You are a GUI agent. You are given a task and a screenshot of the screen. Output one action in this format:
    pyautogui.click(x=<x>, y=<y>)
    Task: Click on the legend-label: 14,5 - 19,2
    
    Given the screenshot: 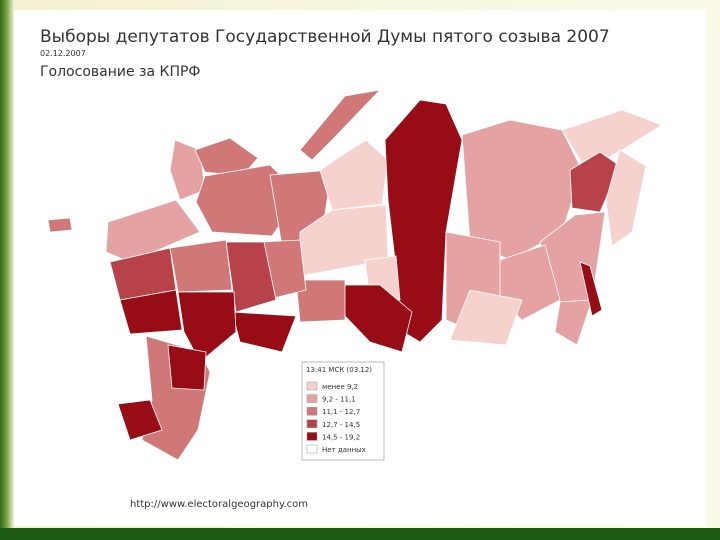 What is the action you would take?
    pyautogui.click(x=341, y=437)
    